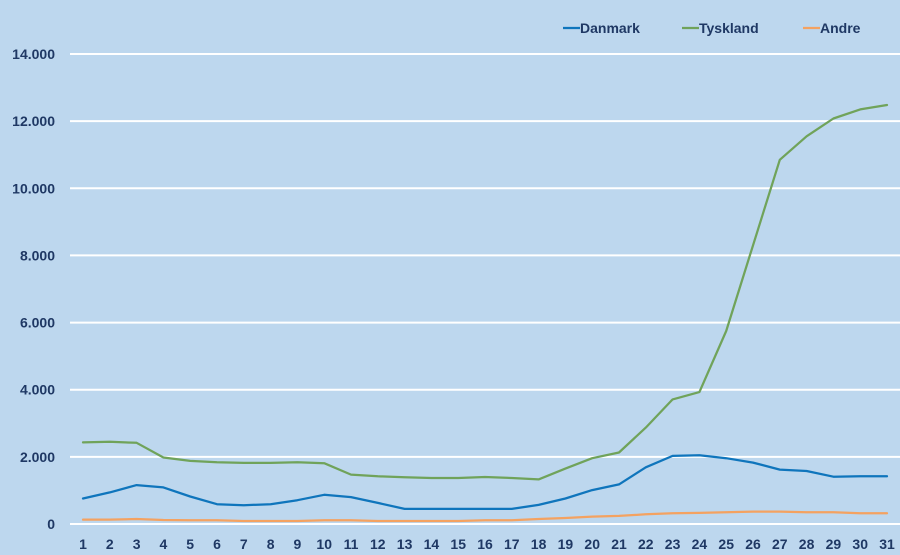 This screenshot has height=555, width=900. I want to click on x-tick-label: 8, so click(271, 544).